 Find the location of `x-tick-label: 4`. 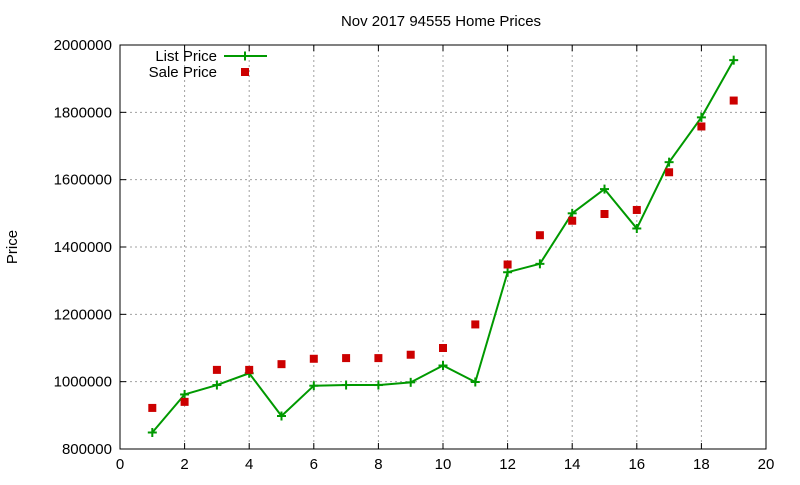

x-tick-label: 4 is located at coordinates (249, 464).